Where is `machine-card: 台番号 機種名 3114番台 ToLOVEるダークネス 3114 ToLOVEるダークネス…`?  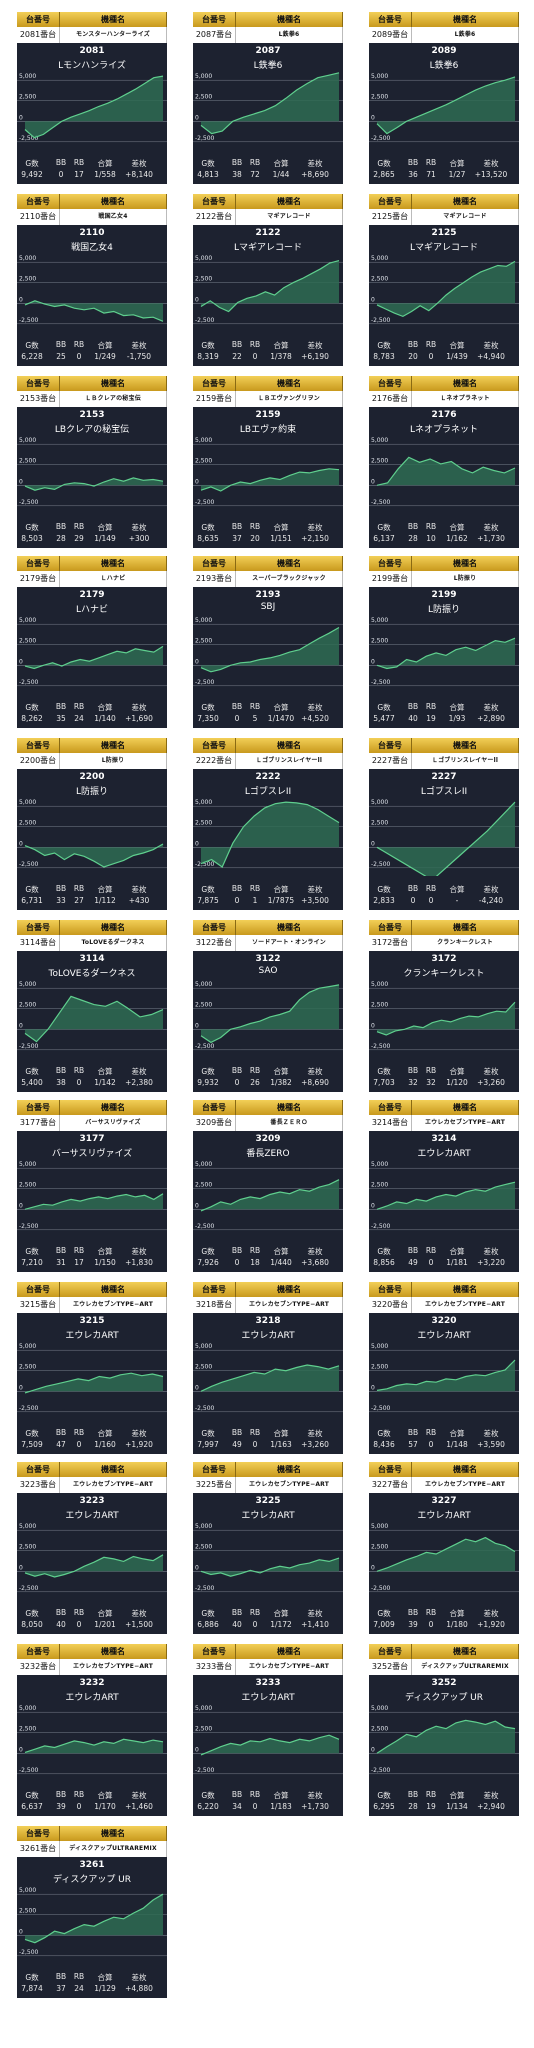
machine-card: 台番号 機種名 3114番台 ToLOVEるダークネス 3114 ToLOVEるダークネス… is located at coordinates (92, 1006).